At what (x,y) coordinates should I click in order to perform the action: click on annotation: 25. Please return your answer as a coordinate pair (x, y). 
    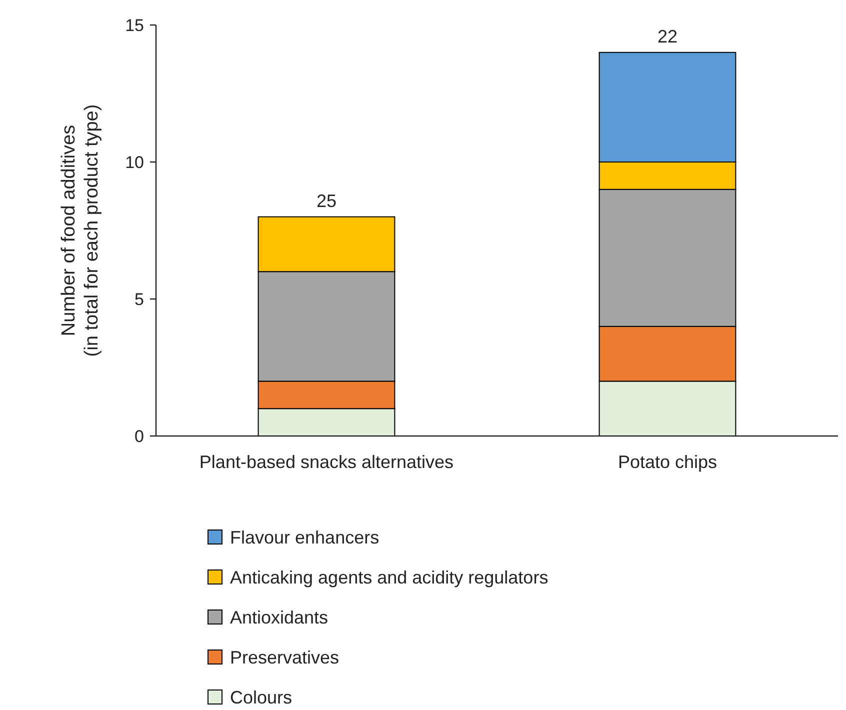
    Looking at the image, I should click on (326, 200).